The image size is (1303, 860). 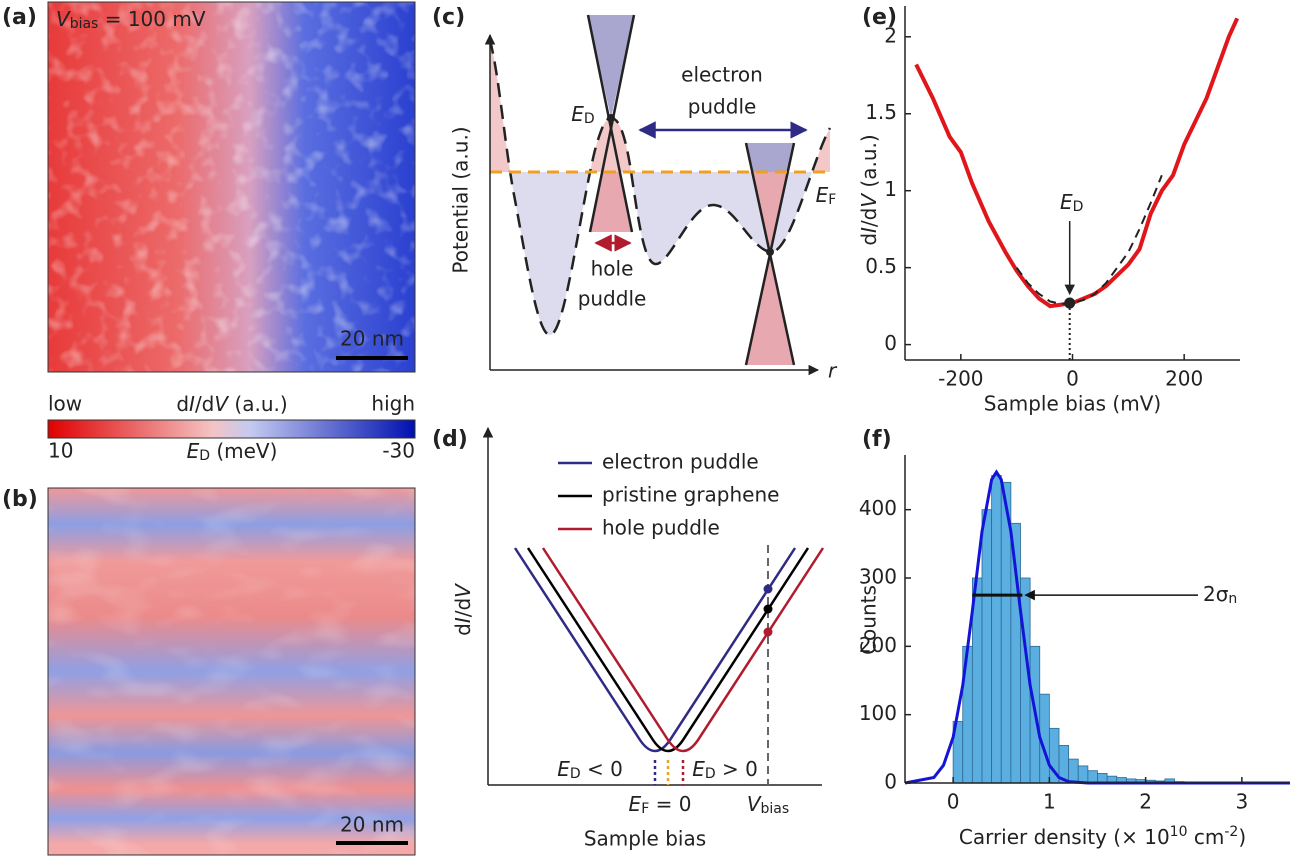 What do you see at coordinates (877, 439) in the screenshot?
I see `panel-label: (f)` at bounding box center [877, 439].